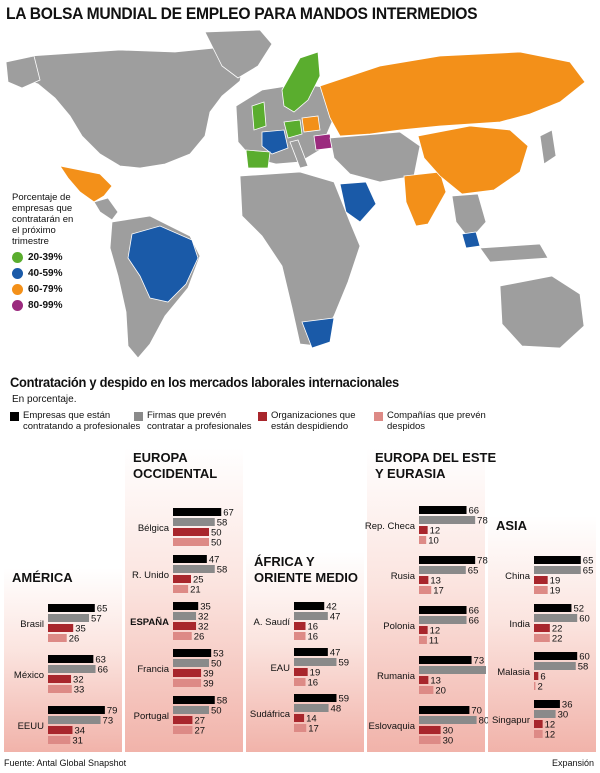  Describe the element at coordinates (399, 626) in the screenshot. I see `country-label: Polonia` at that location.